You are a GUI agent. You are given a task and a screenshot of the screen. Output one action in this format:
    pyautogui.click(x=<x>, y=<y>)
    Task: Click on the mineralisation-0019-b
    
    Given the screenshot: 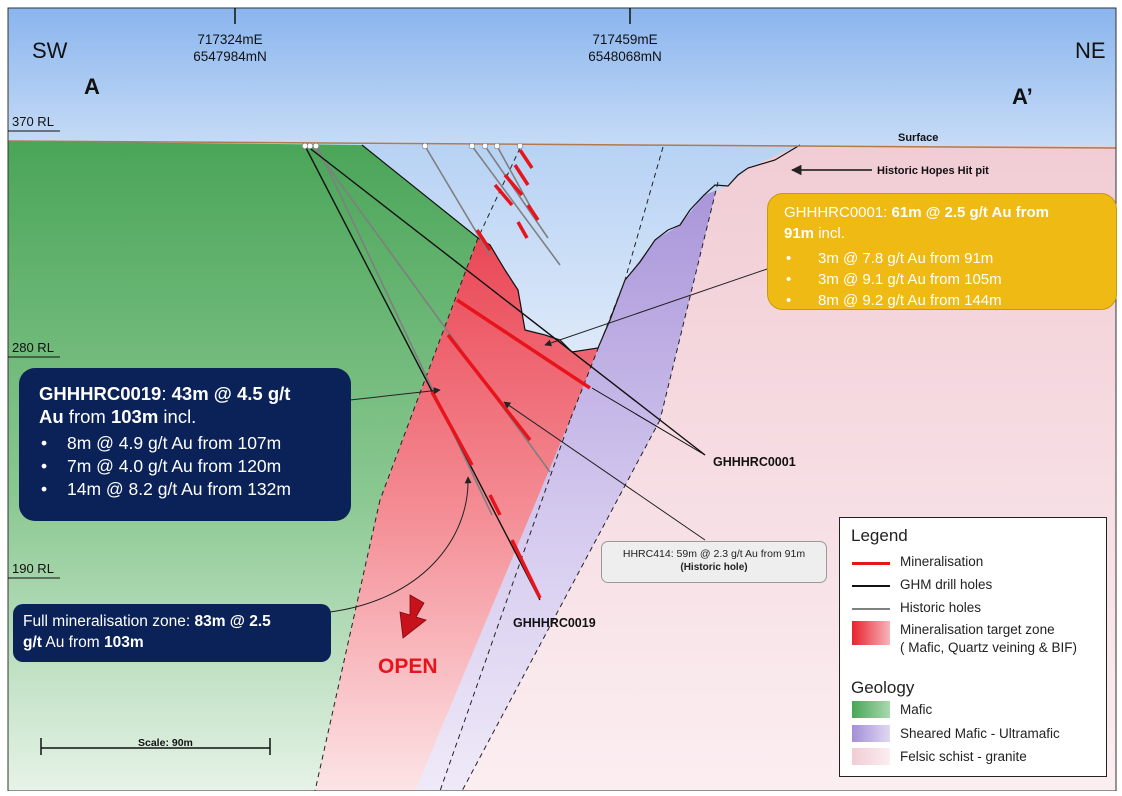 What is the action you would take?
    pyautogui.click(x=495, y=505)
    